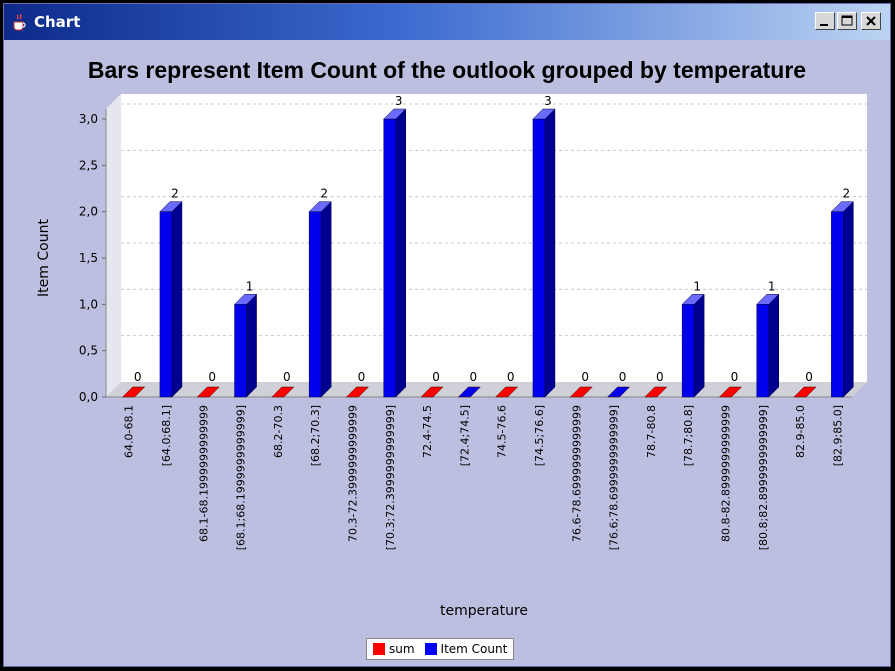 The height and width of the screenshot is (671, 895). What do you see at coordinates (352, 473) in the screenshot?
I see `category-label: 70.3-72.3999999999999` at bounding box center [352, 473].